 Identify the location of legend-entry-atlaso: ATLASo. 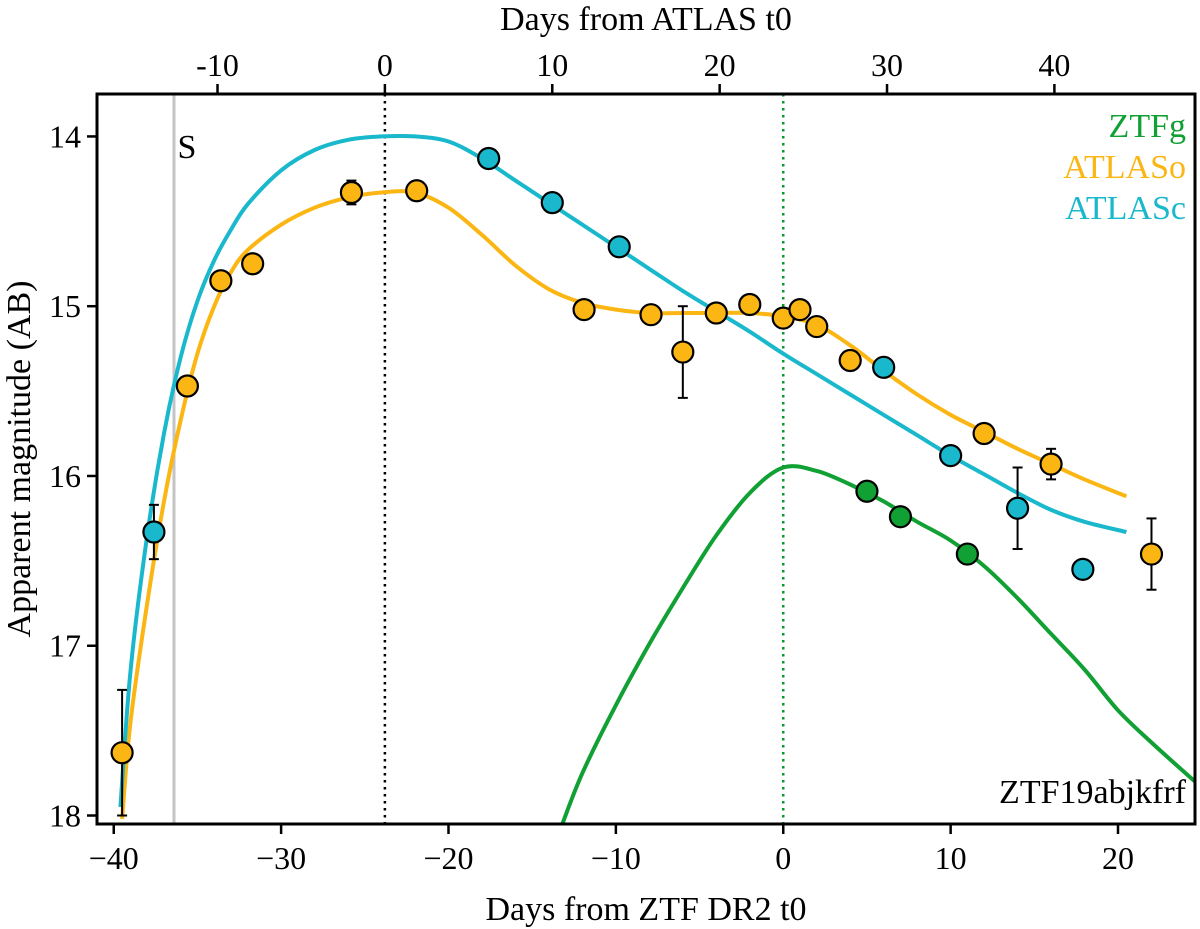
(1124, 167).